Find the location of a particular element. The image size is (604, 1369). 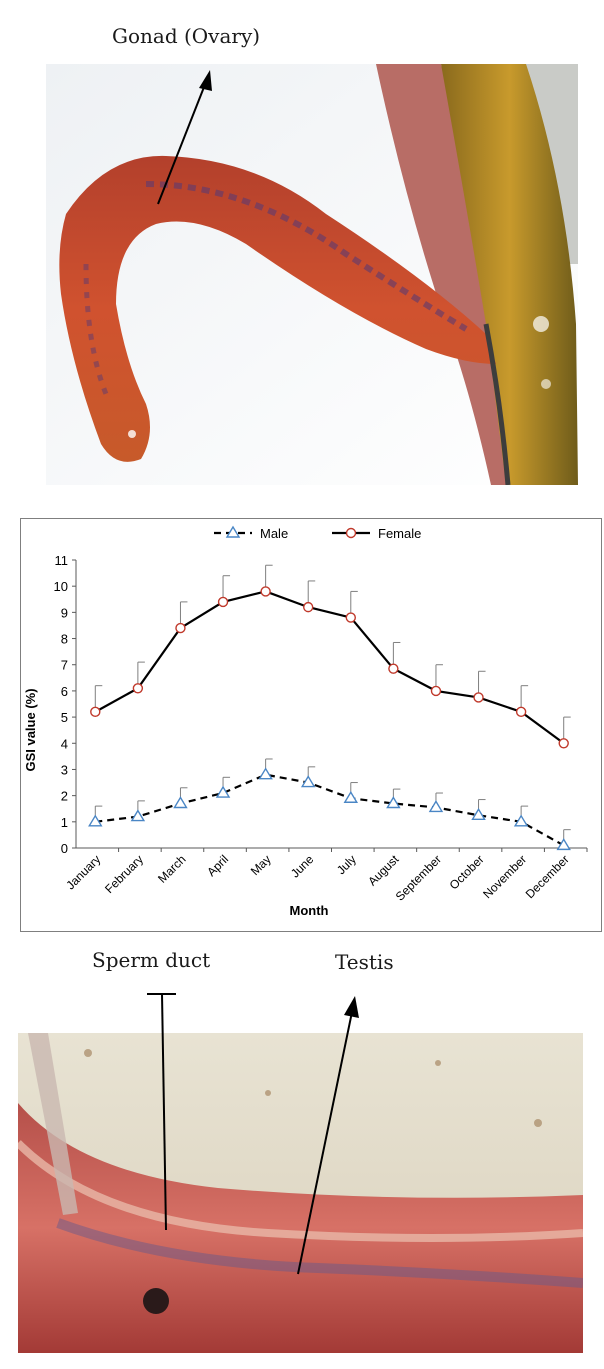

testis-arrowhead is located at coordinates (351, 1007).